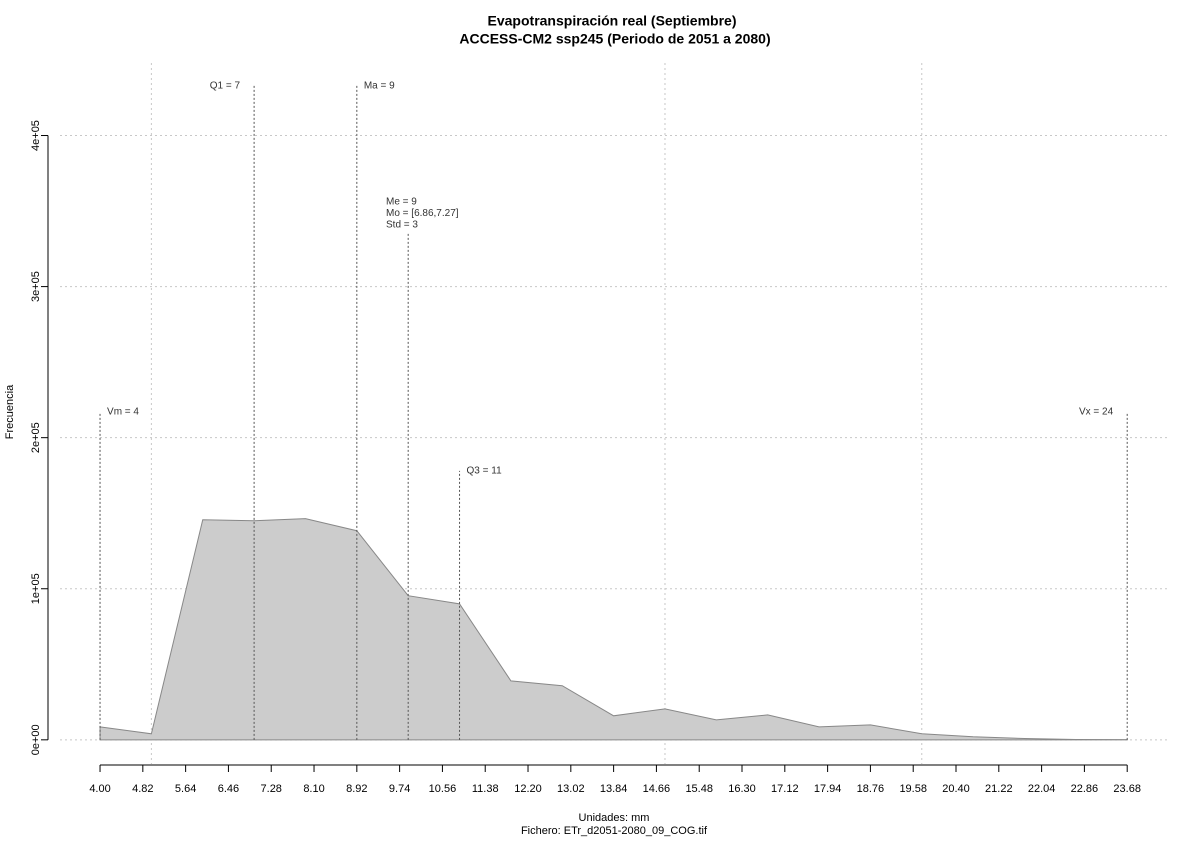 This screenshot has width=1200, height=845. What do you see at coordinates (828, 789) in the screenshot?
I see `x-tick-label: 17.94` at bounding box center [828, 789].